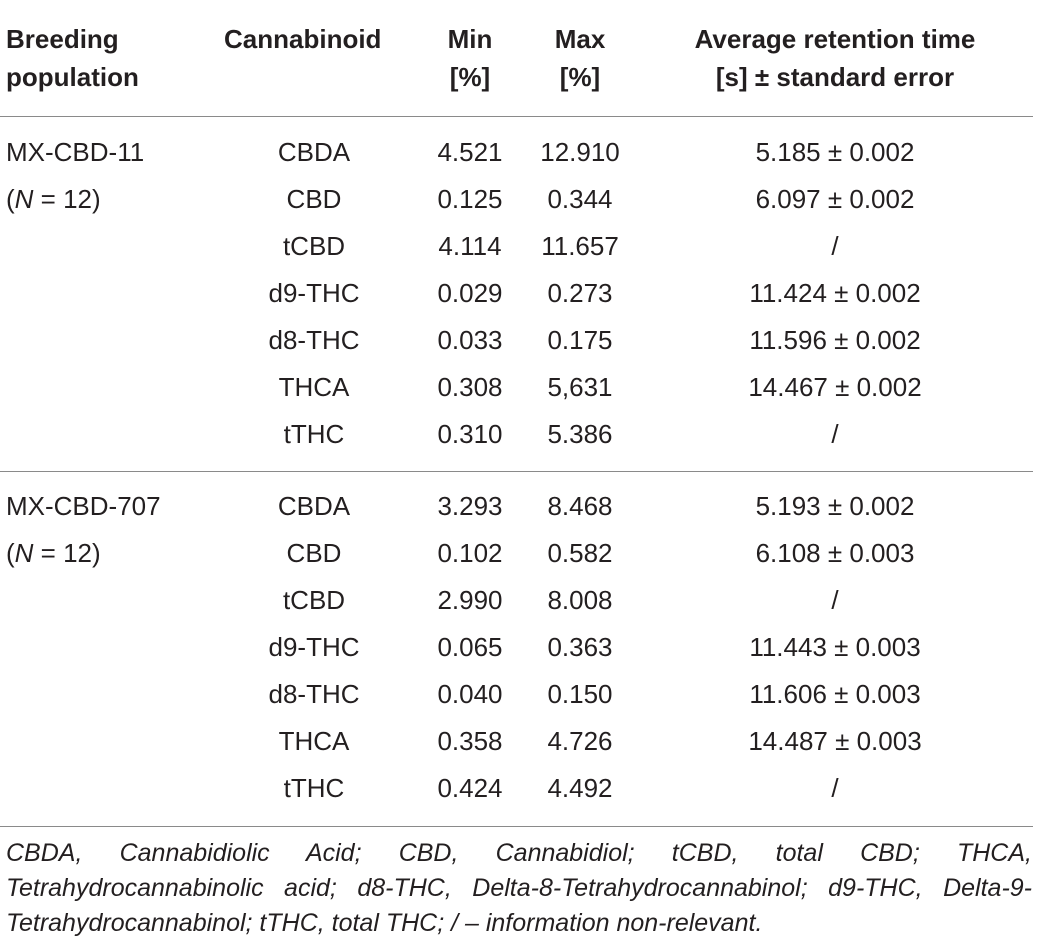 The width and height of the screenshot is (1039, 950). What do you see at coordinates (835, 647) in the screenshot?
I see `avg-retention-cell: 11.443 ± 0.003` at bounding box center [835, 647].